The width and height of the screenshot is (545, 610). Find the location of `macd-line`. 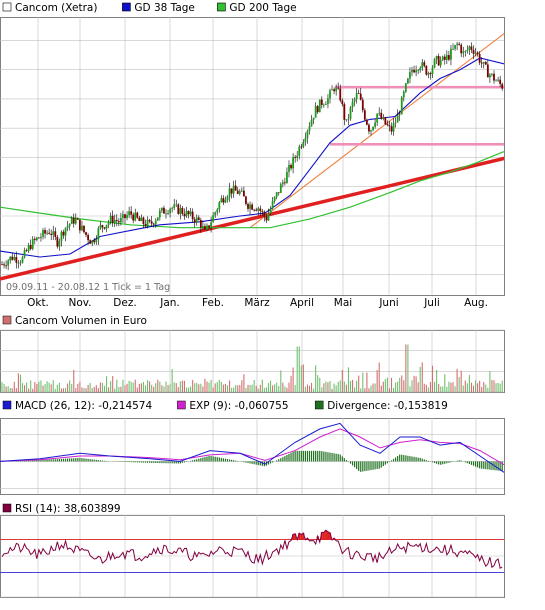

macd-line is located at coordinates (252, 447).